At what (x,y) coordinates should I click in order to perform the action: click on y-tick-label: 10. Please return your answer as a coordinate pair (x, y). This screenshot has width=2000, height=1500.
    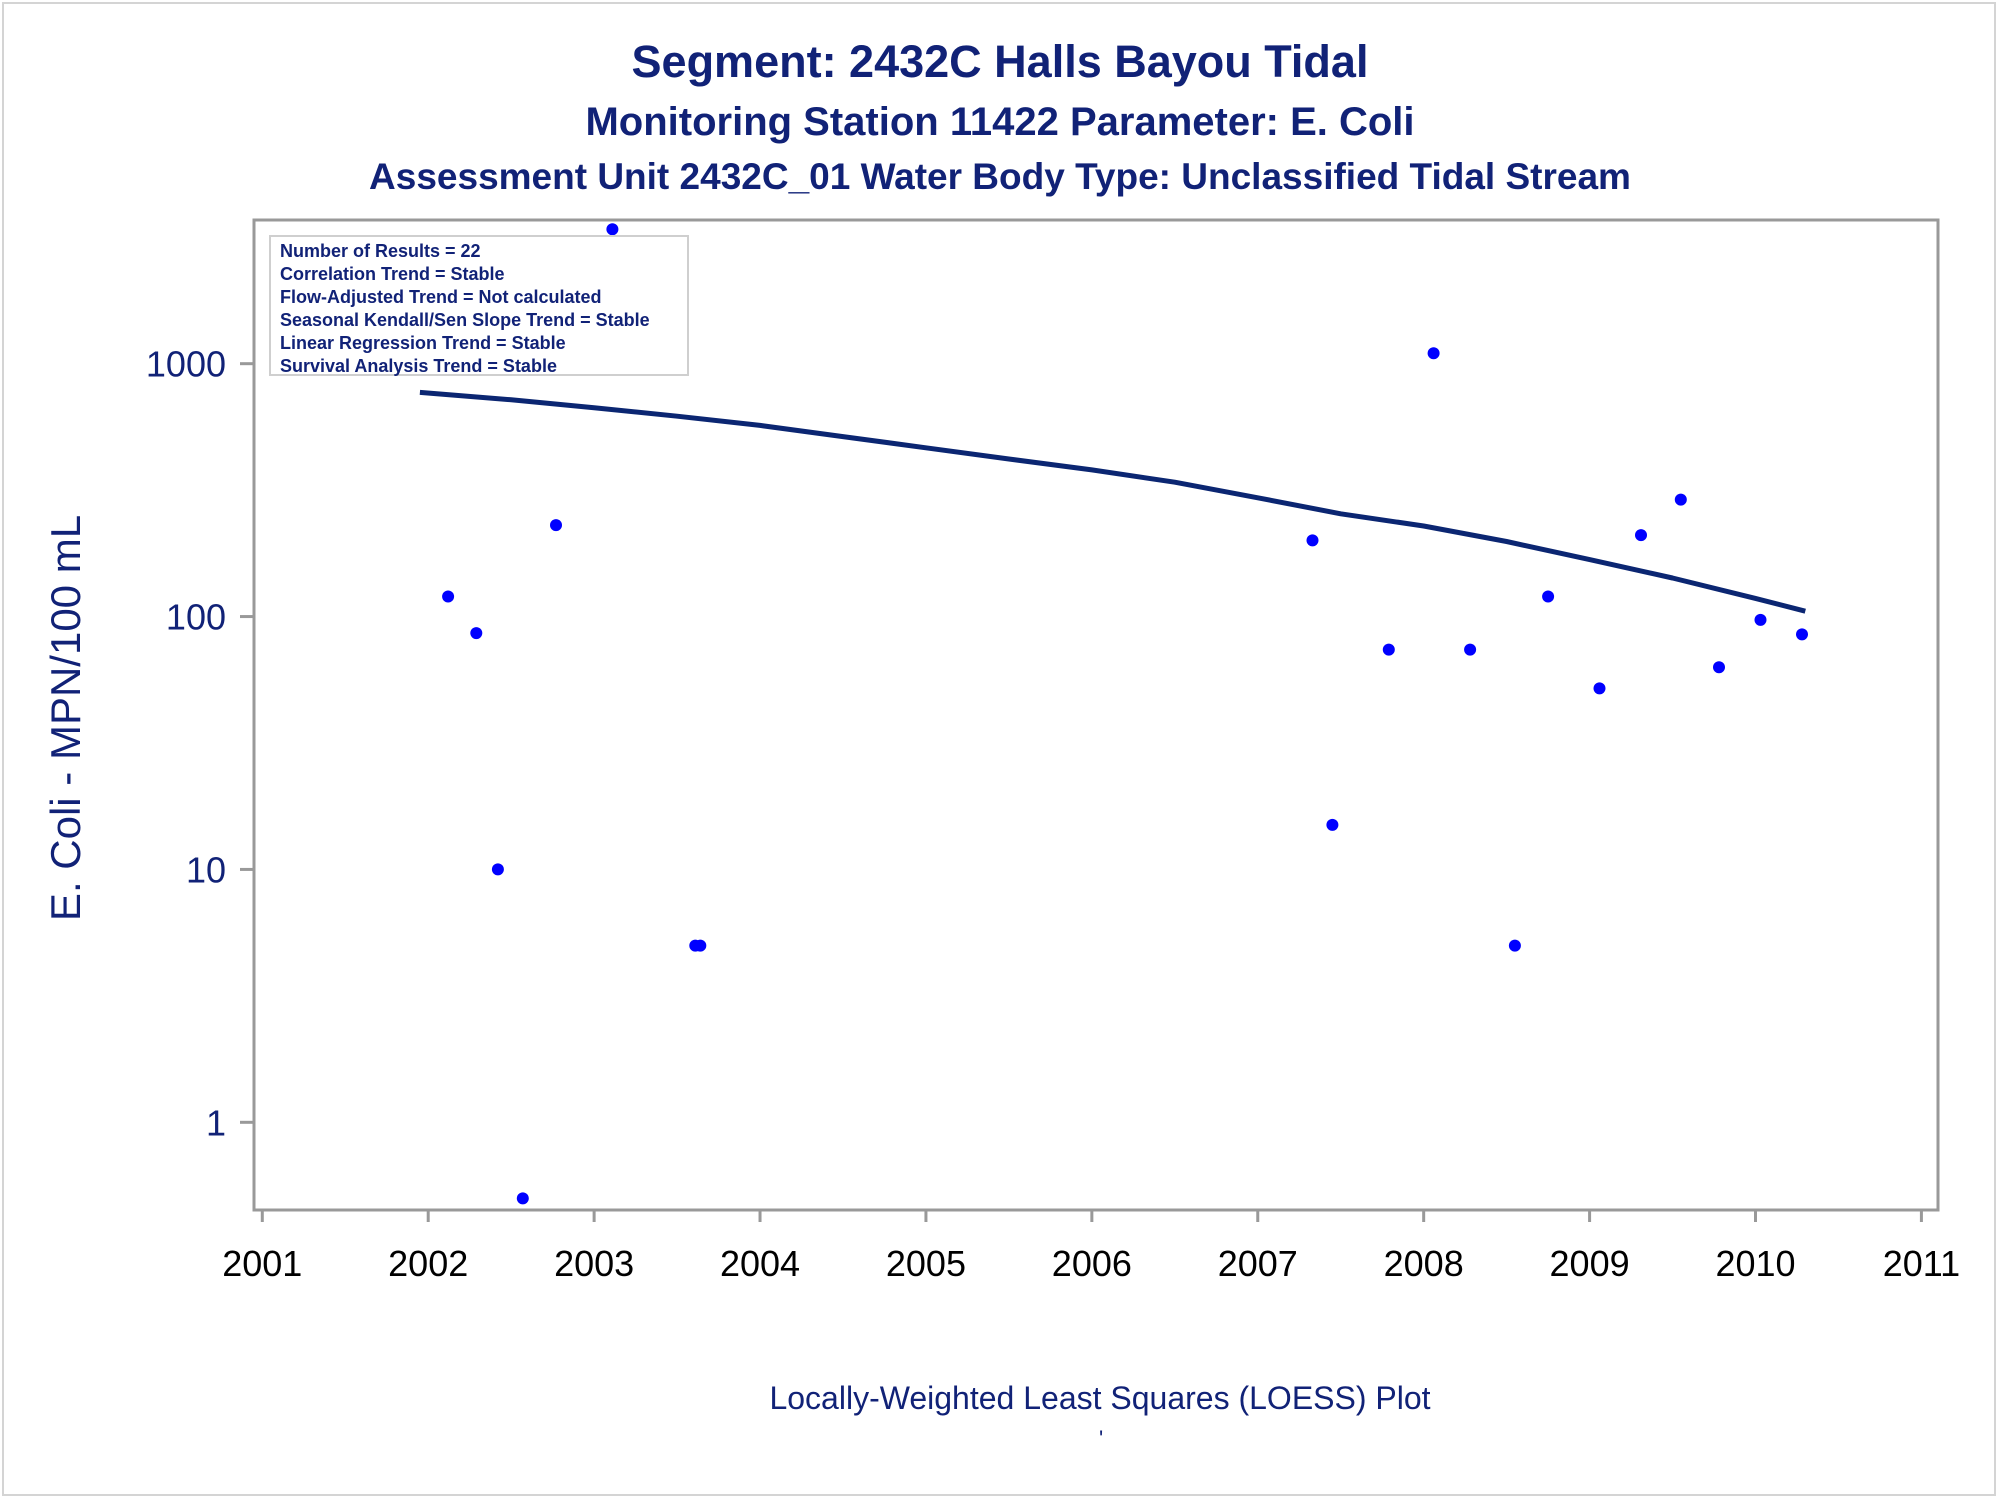
    Looking at the image, I should click on (206, 869).